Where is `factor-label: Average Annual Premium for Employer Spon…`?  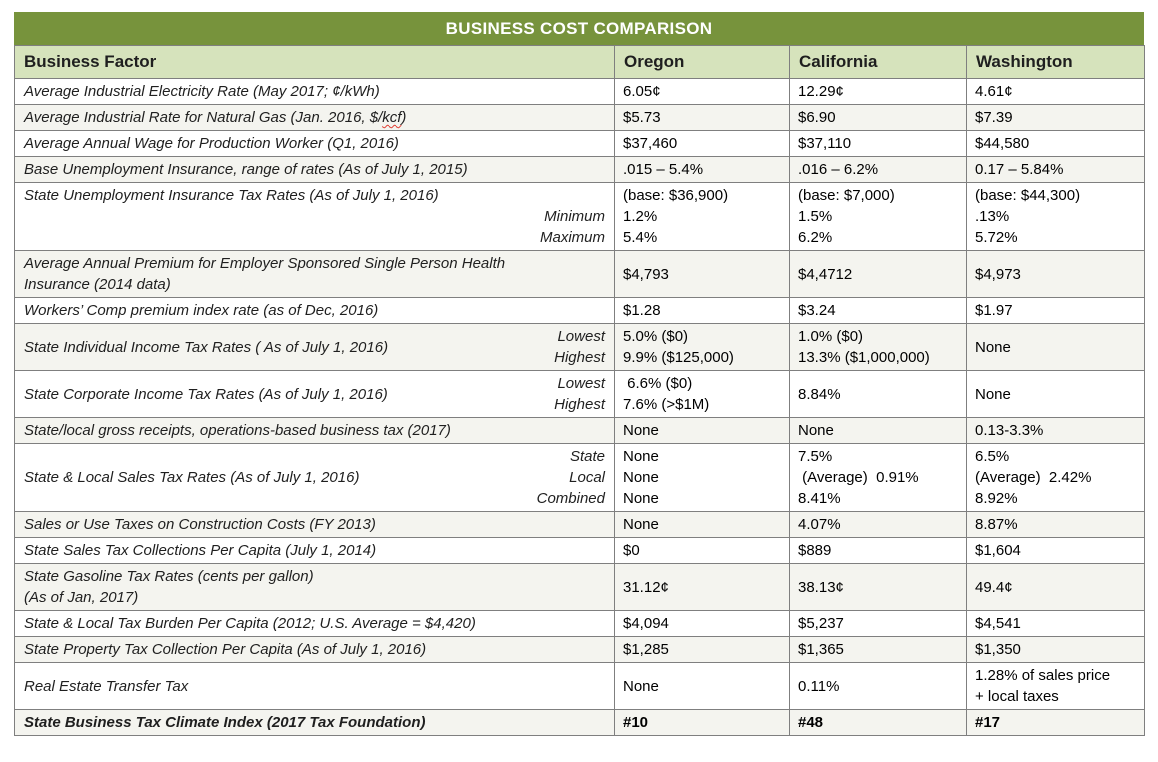 factor-label: Average Annual Premium for Employer Spon… is located at coordinates (265, 274).